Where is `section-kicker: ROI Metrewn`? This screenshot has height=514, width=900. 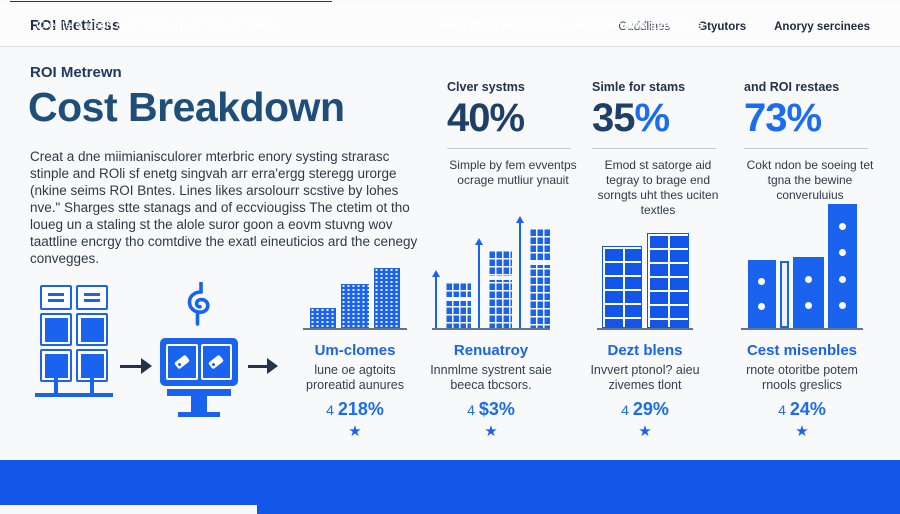
section-kicker: ROI Metrewn is located at coordinates (76, 72).